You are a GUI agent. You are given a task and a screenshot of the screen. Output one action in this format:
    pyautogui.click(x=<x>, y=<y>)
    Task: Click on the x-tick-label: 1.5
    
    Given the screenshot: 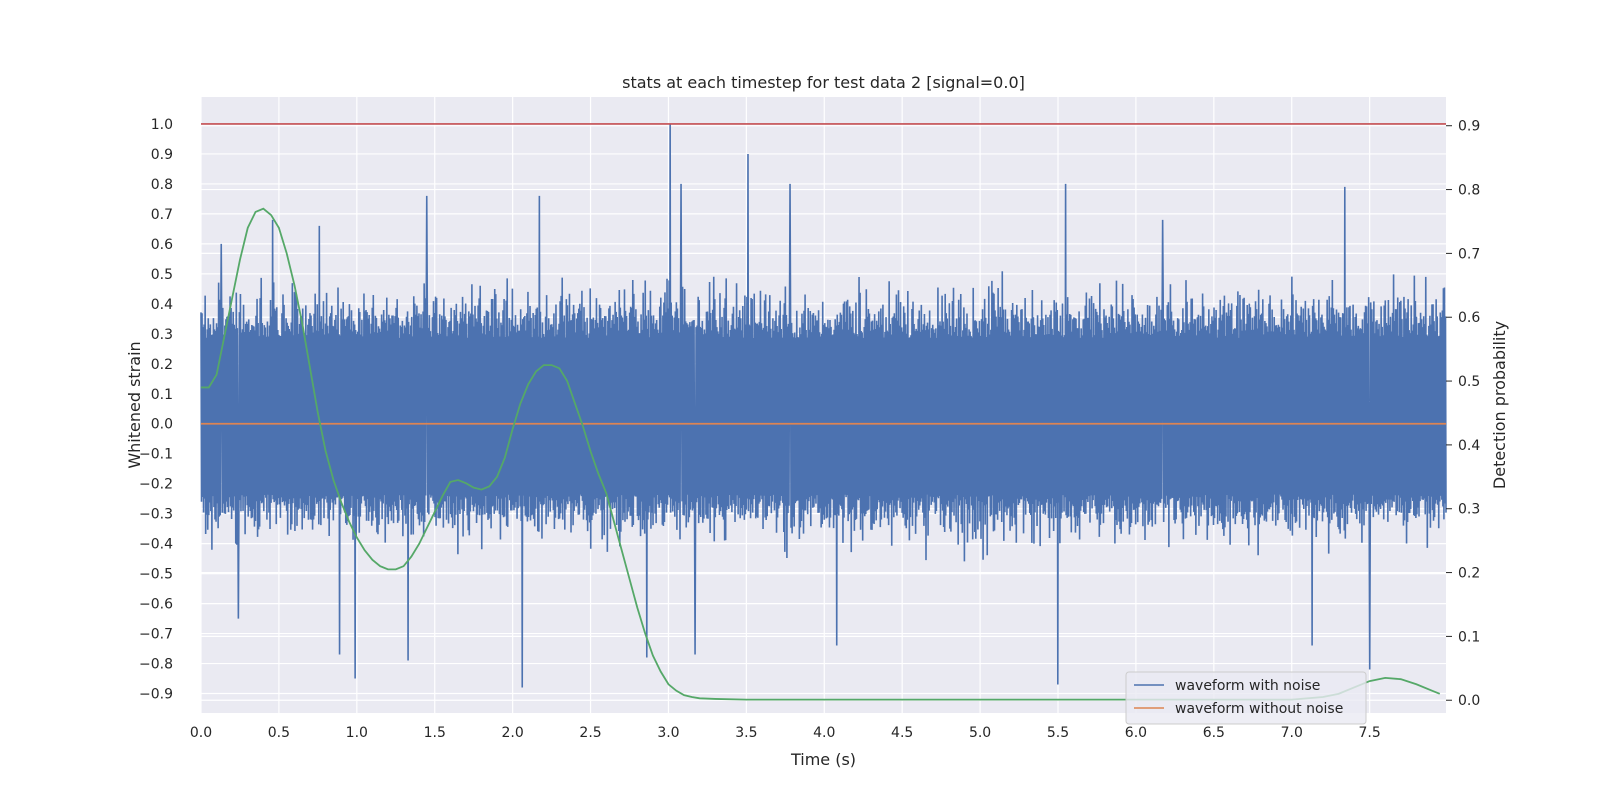 What is the action you would take?
    pyautogui.click(x=435, y=733)
    